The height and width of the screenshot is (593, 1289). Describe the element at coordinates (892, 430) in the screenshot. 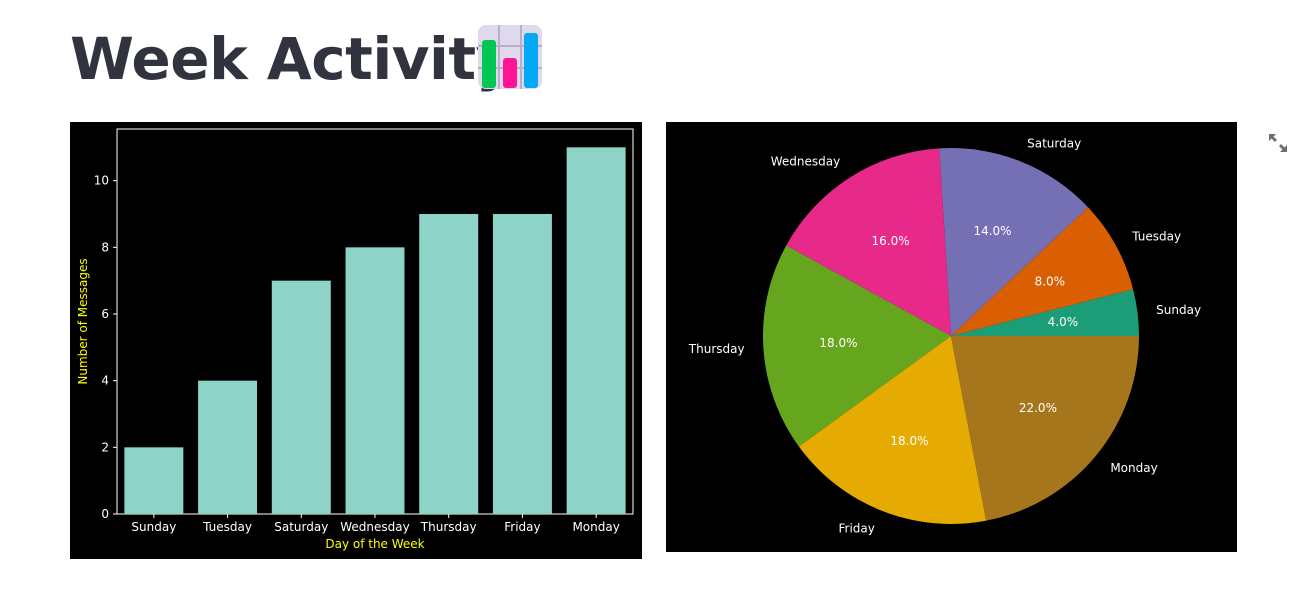

I see `pie-slice-friday` at that location.